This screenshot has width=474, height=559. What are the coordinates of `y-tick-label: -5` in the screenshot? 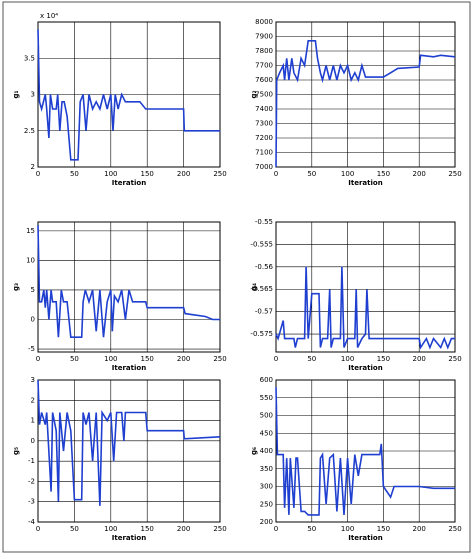 It's located at (31, 349).